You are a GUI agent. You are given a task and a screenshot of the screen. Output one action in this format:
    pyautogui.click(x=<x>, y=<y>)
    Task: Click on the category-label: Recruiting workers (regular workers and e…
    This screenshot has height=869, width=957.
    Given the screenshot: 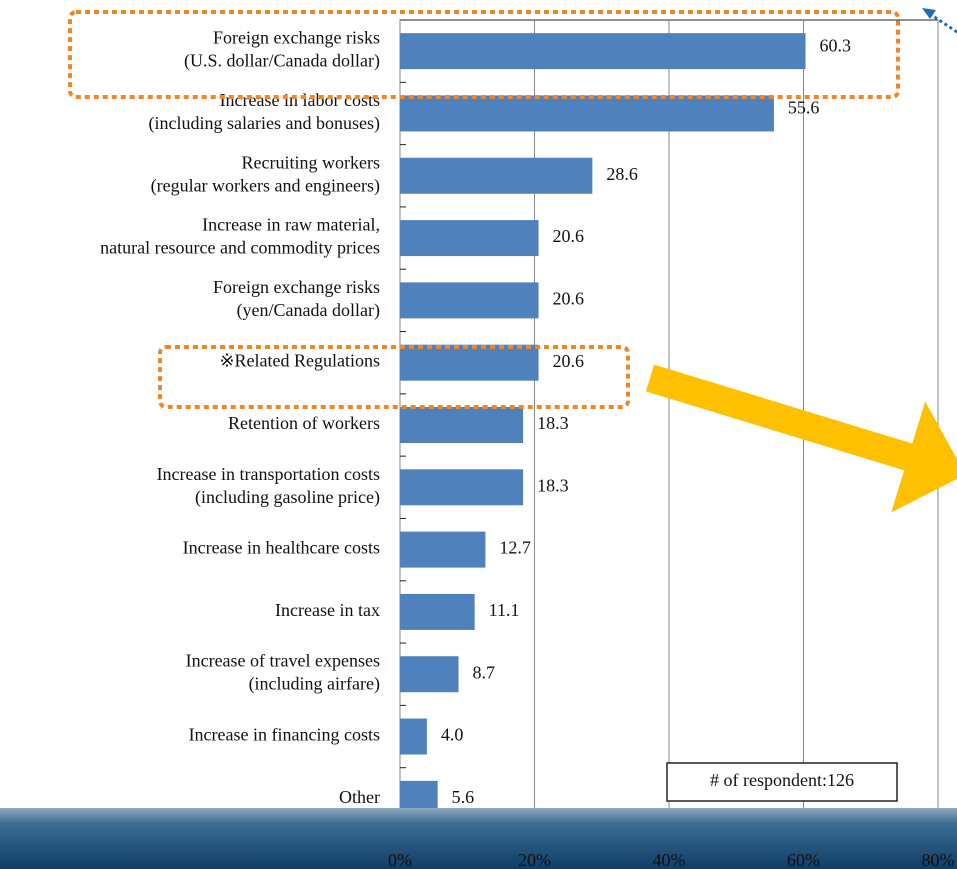 What is the action you would take?
    pyautogui.click(x=265, y=174)
    